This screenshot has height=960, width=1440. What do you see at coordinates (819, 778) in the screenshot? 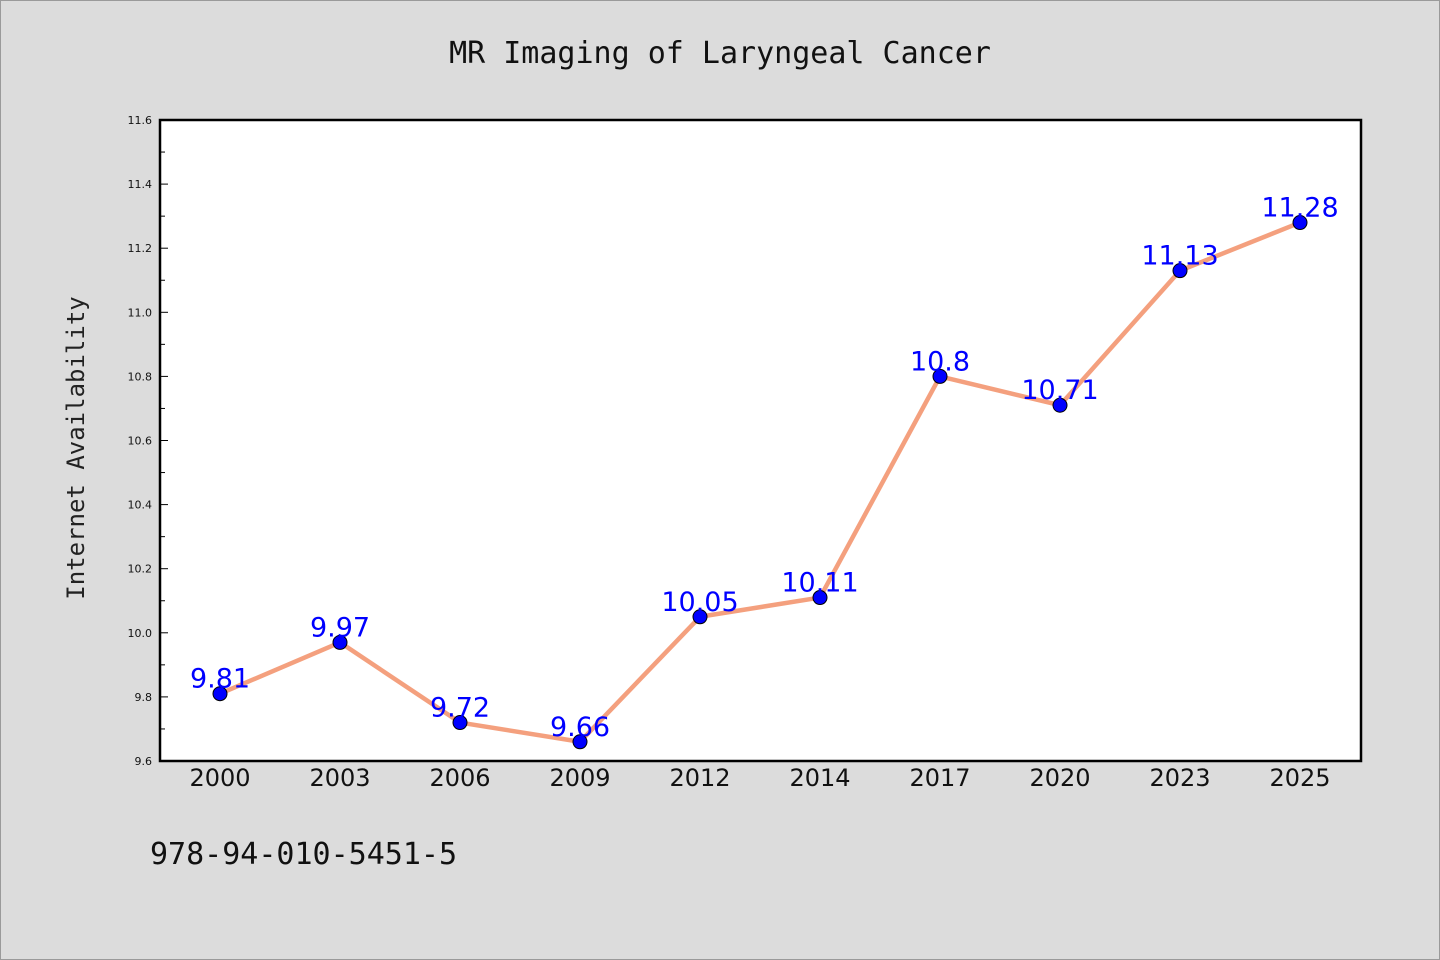
I see `x-tick-label: 2014` at bounding box center [819, 778].